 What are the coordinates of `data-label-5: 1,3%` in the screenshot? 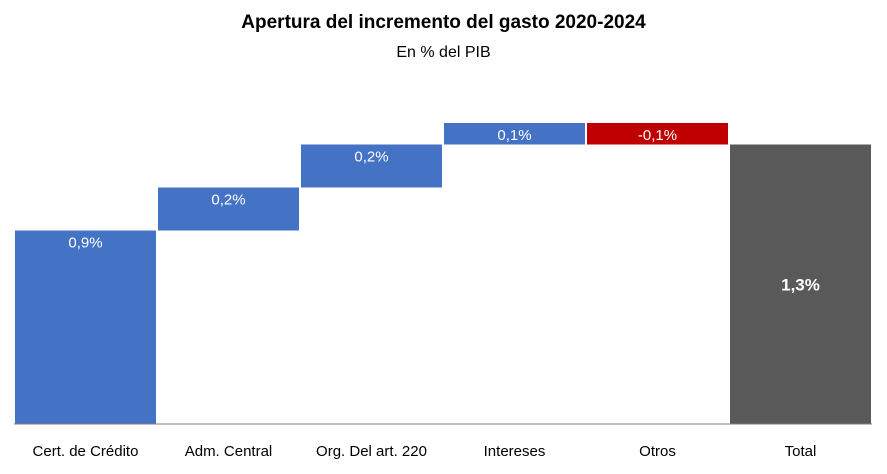 It's located at (800, 284).